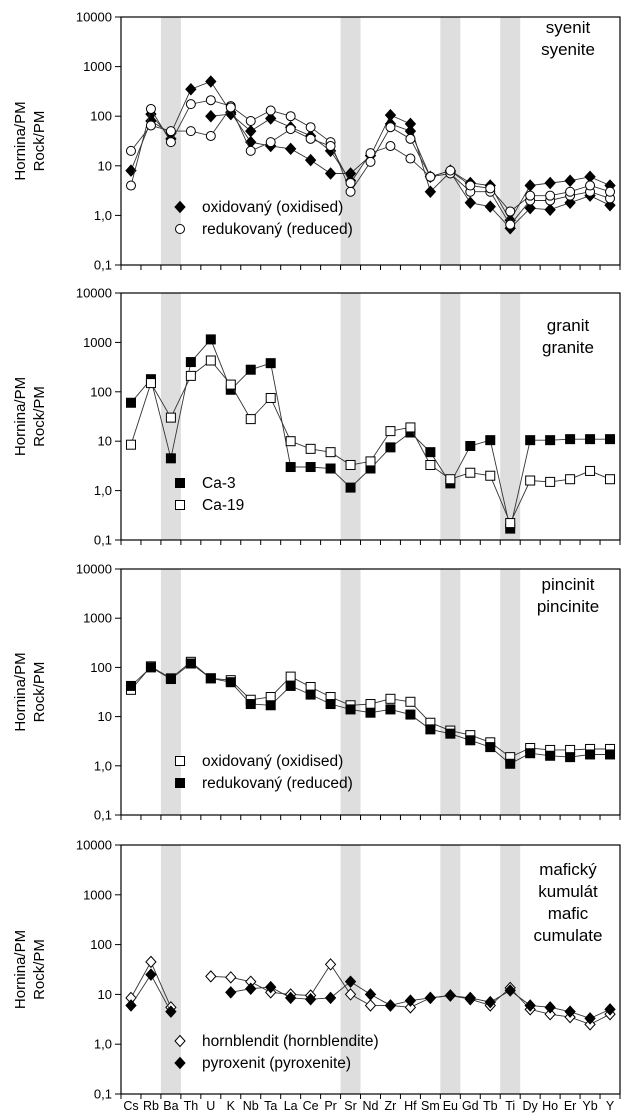 The image size is (627, 1114). Describe the element at coordinates (589, 1106) in the screenshot. I see `x-tick-label-Yb: Yb` at that location.